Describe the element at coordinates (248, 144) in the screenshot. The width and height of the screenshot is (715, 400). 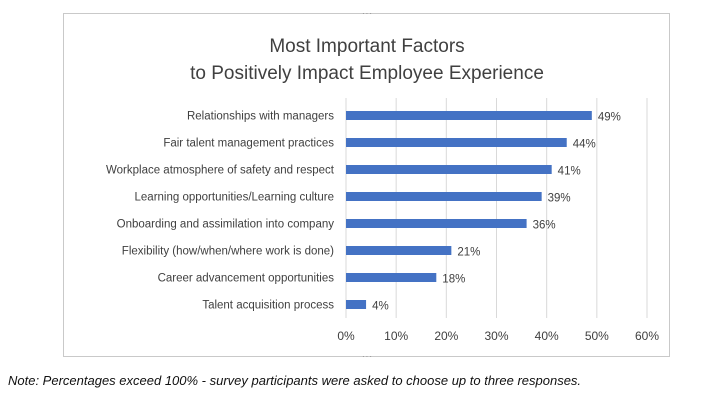
I see `category-label: Fair talent management practices` at that location.